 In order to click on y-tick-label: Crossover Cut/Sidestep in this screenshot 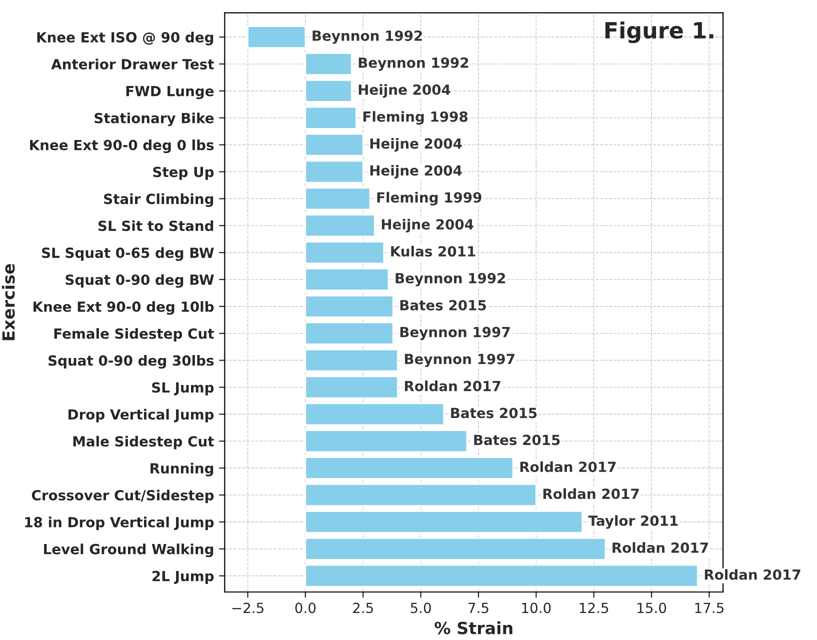, I will do `click(123, 497)`.